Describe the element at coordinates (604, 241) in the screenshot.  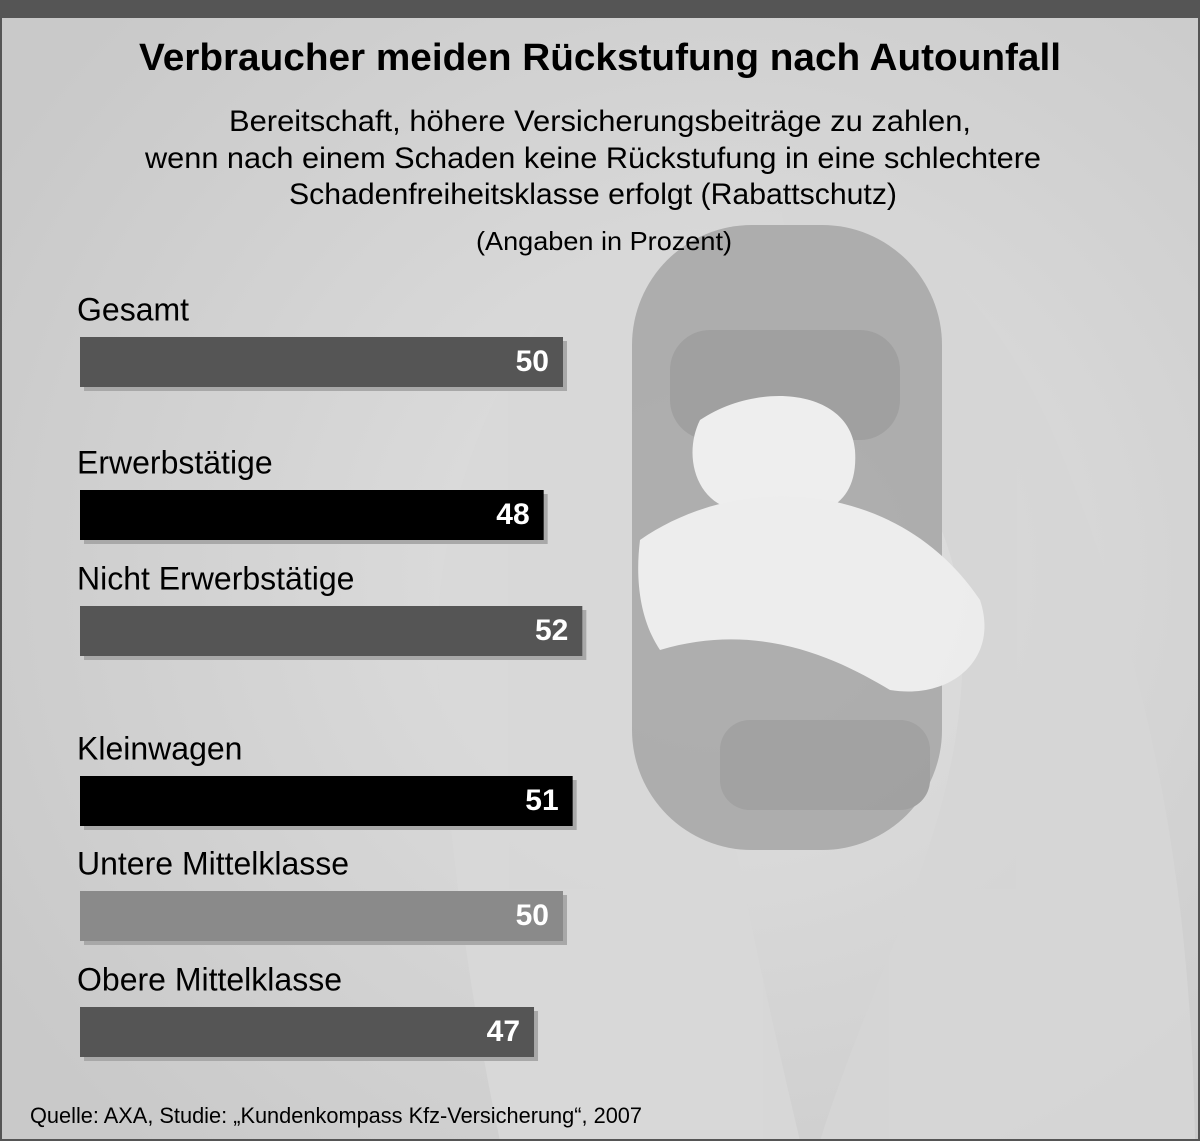
I see `unit-note: (Angaben in Prozent)` at that location.